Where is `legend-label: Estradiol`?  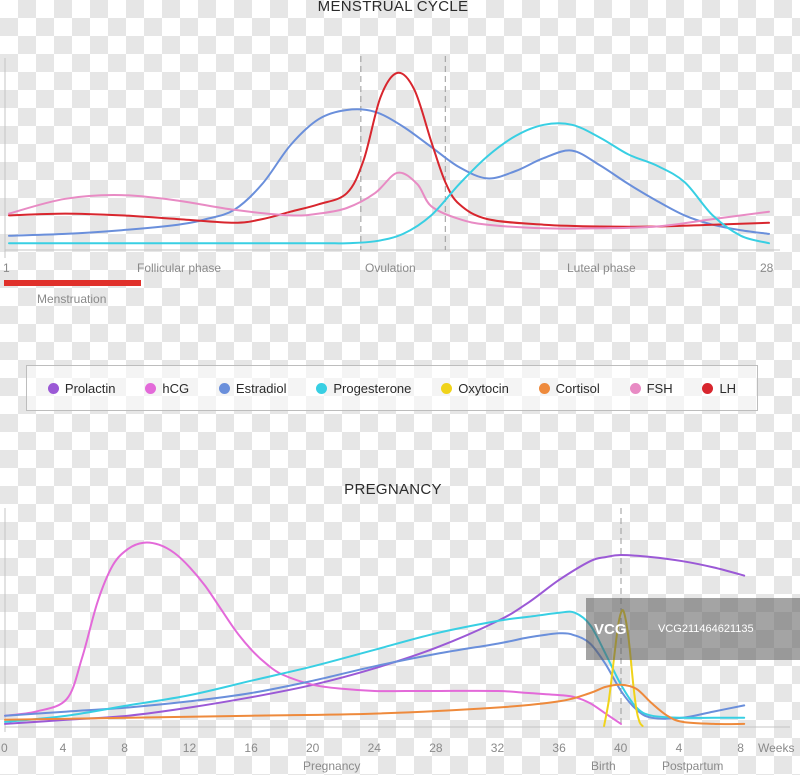 legend-label: Estradiol is located at coordinates (261, 388).